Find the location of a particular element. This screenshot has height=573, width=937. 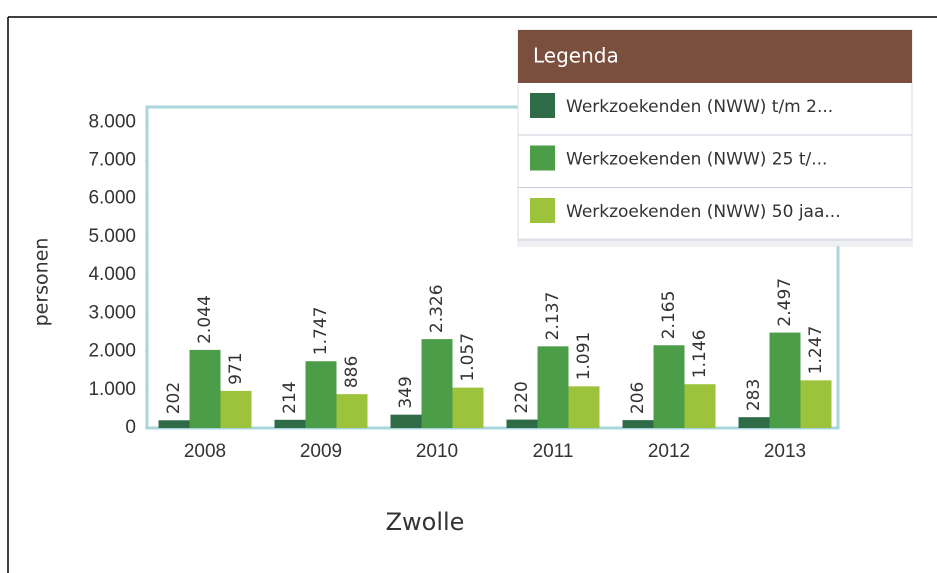

x-tick-label: 2009 is located at coordinates (321, 451).